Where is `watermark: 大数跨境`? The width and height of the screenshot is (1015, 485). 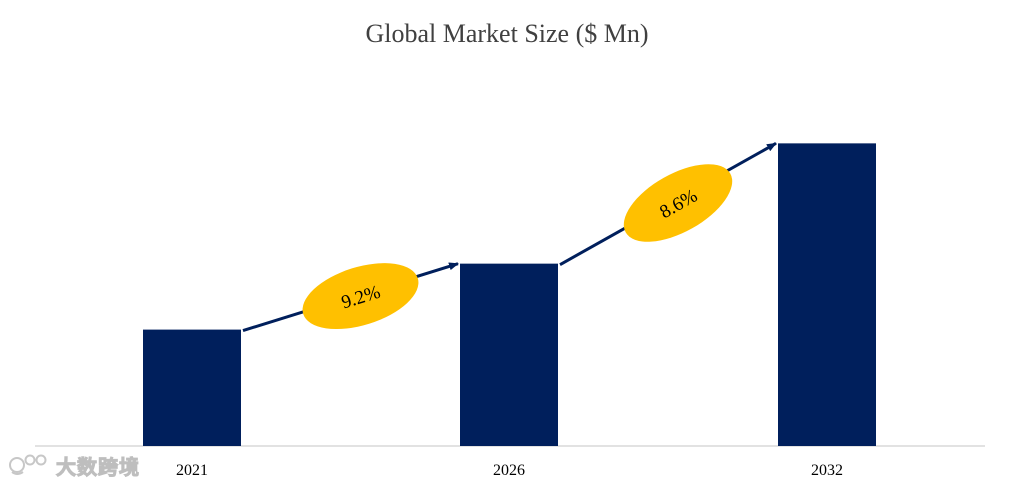
watermark: 大数跨境 is located at coordinates (74, 465).